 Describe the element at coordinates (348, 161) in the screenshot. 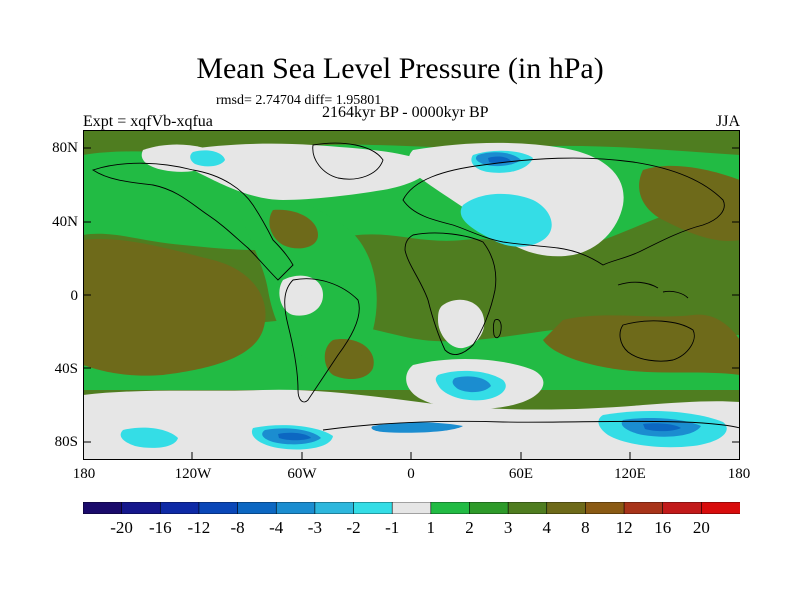

I see `coastline-greenland` at that location.